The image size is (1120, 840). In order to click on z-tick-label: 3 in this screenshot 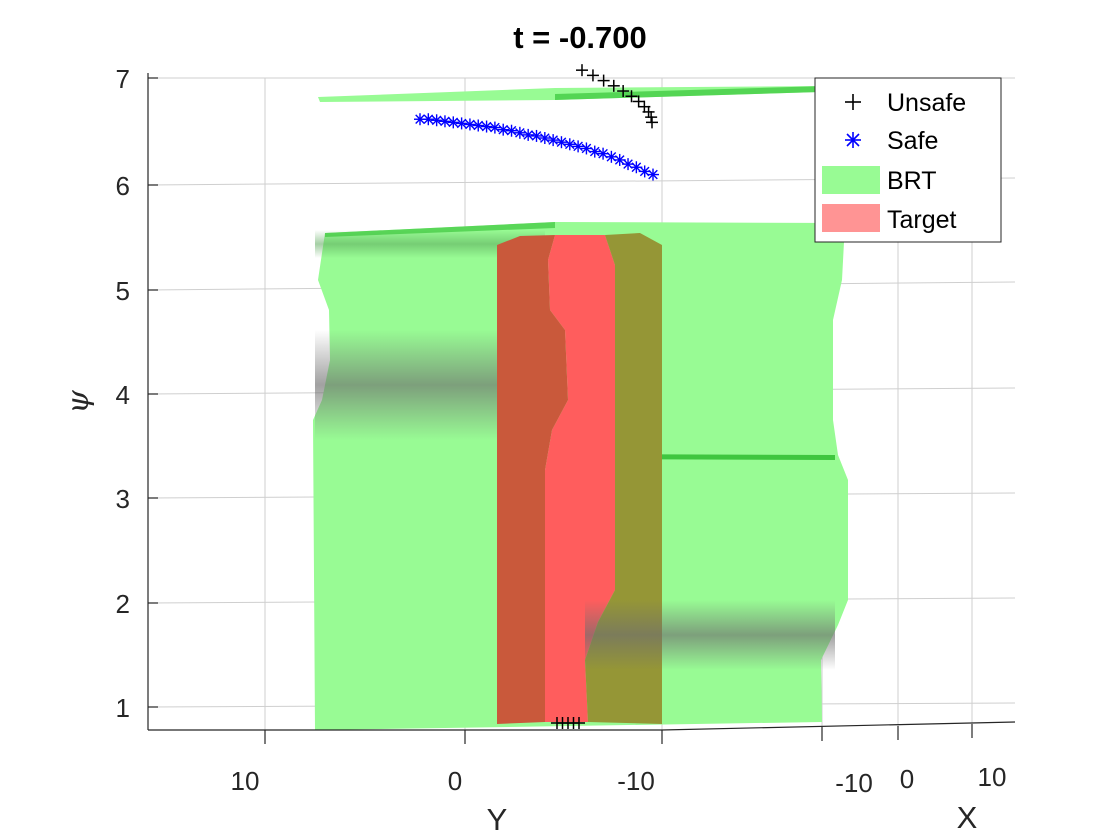, I will do `click(123, 499)`.